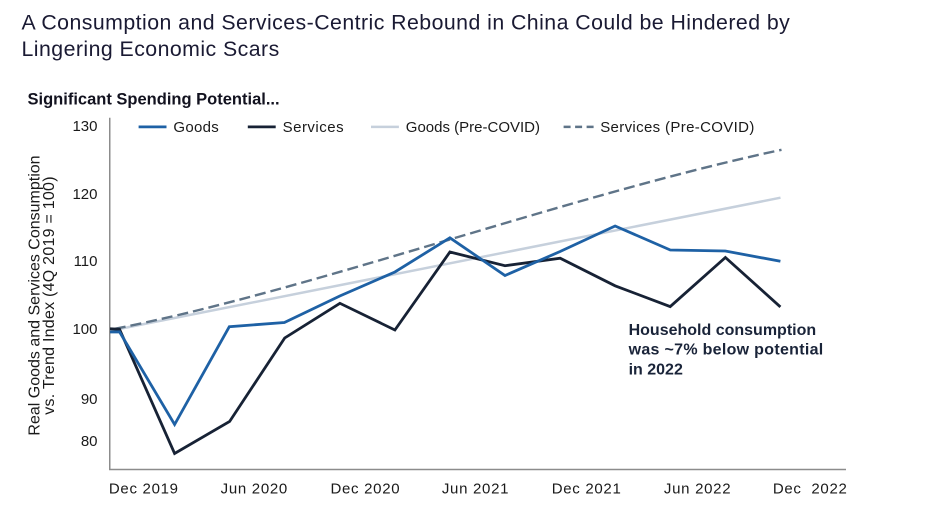  Describe the element at coordinates (475, 489) in the screenshot. I see `svg-text: Jun 2021` at that location.